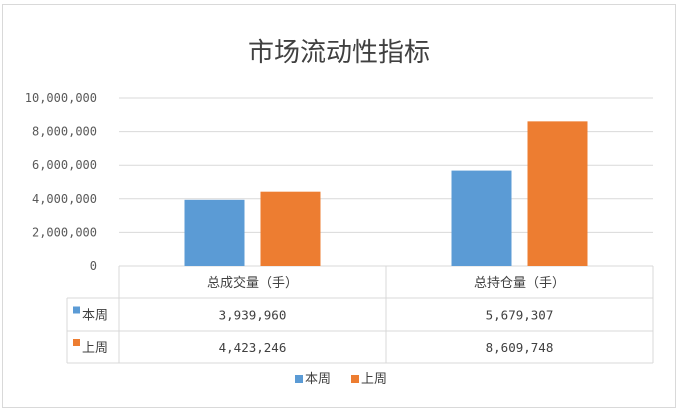 This screenshot has width=681, height=415. What do you see at coordinates (318, 379) in the screenshot?
I see `legend-label: 本周` at bounding box center [318, 379].